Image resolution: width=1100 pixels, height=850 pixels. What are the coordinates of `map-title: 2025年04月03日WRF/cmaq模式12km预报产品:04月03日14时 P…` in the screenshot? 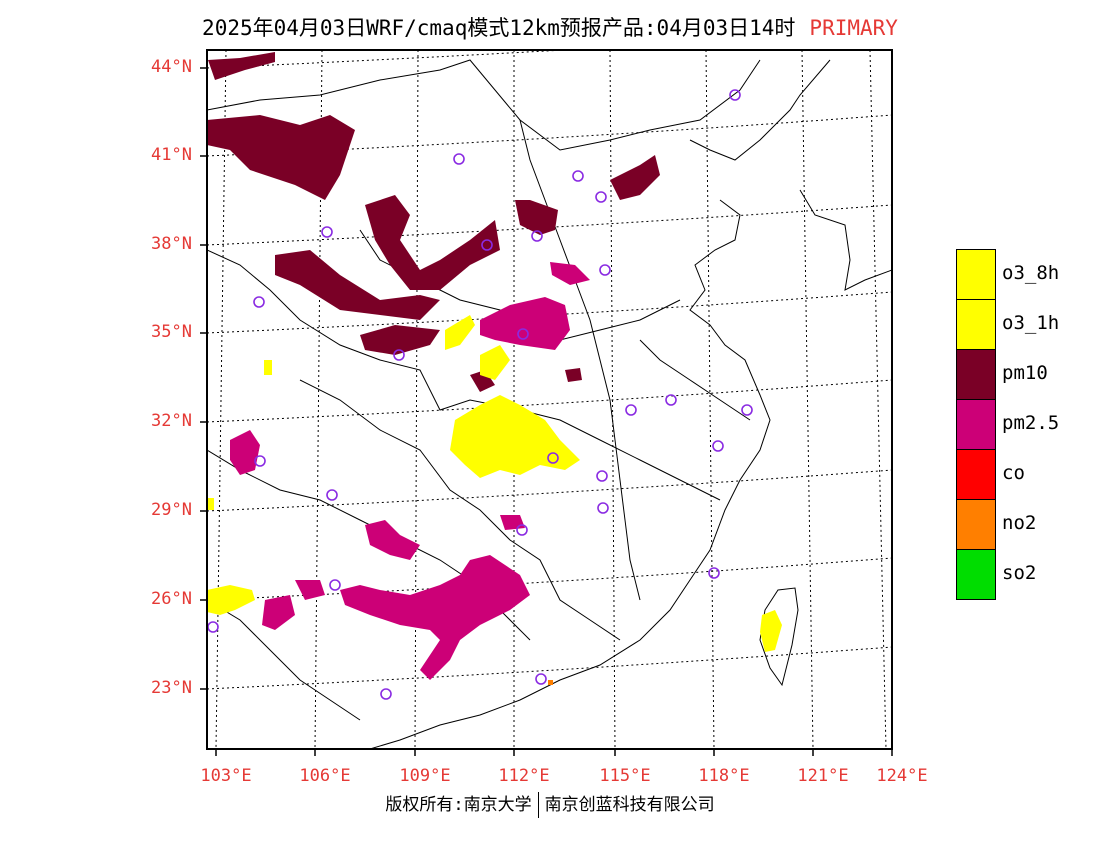 It's located at (550, 27).